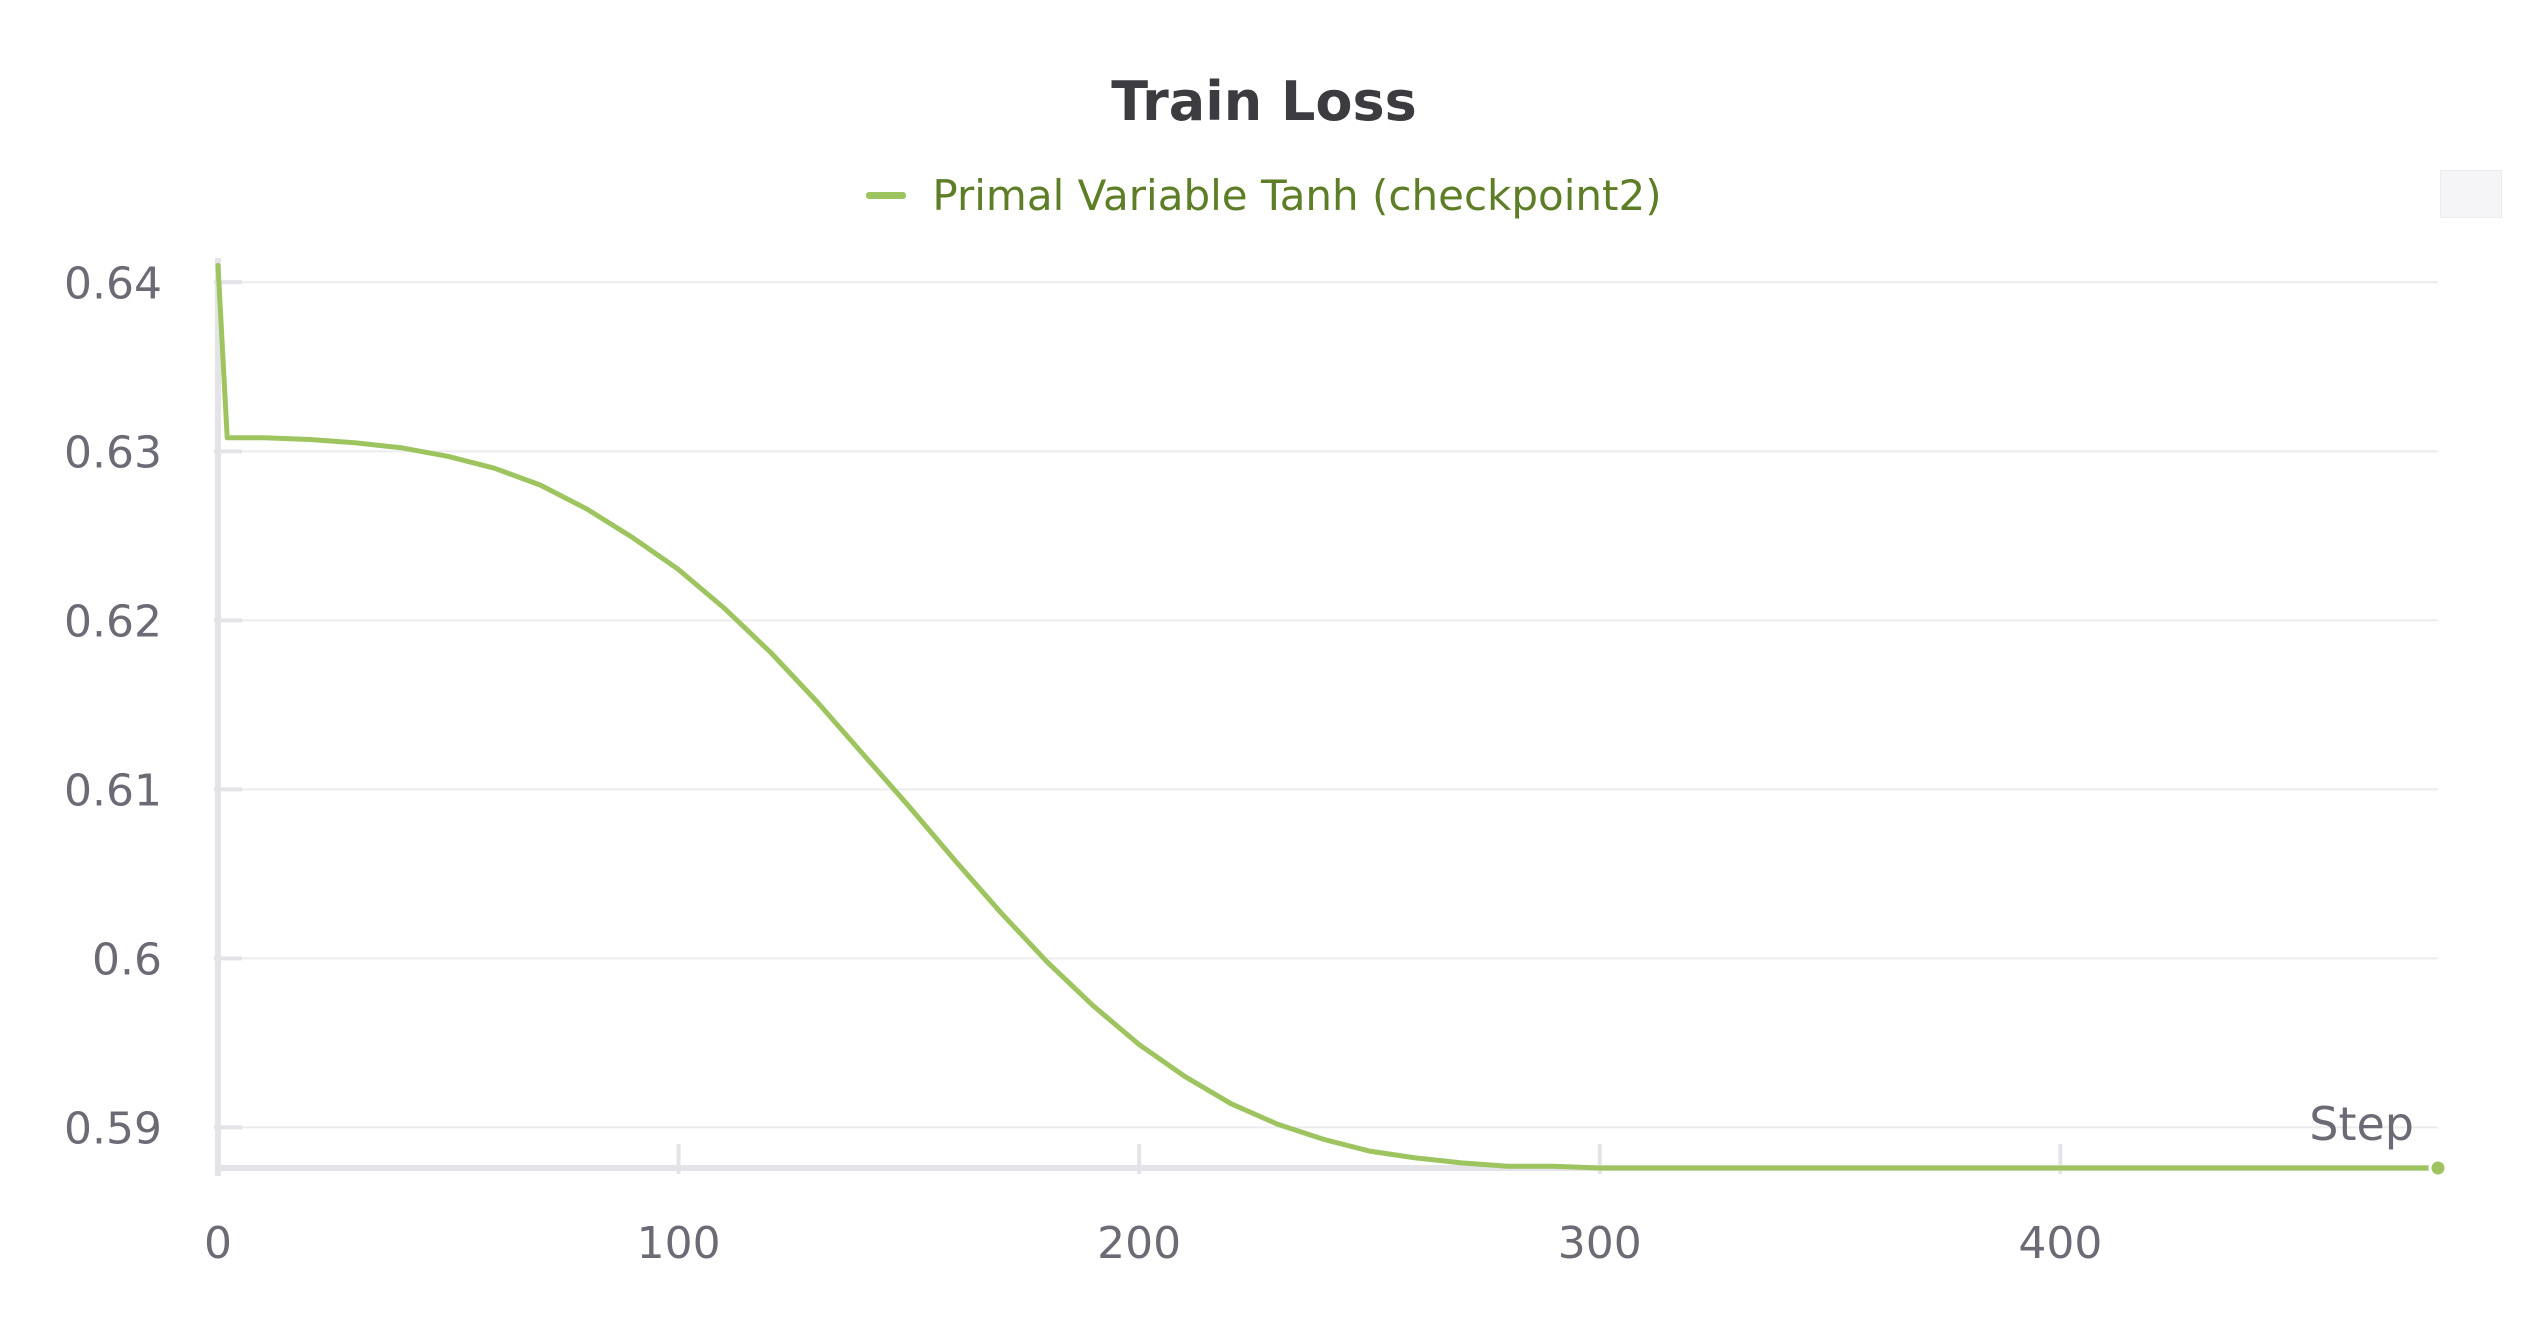  I want to click on y-tick-label: 0.62, so click(113, 621).